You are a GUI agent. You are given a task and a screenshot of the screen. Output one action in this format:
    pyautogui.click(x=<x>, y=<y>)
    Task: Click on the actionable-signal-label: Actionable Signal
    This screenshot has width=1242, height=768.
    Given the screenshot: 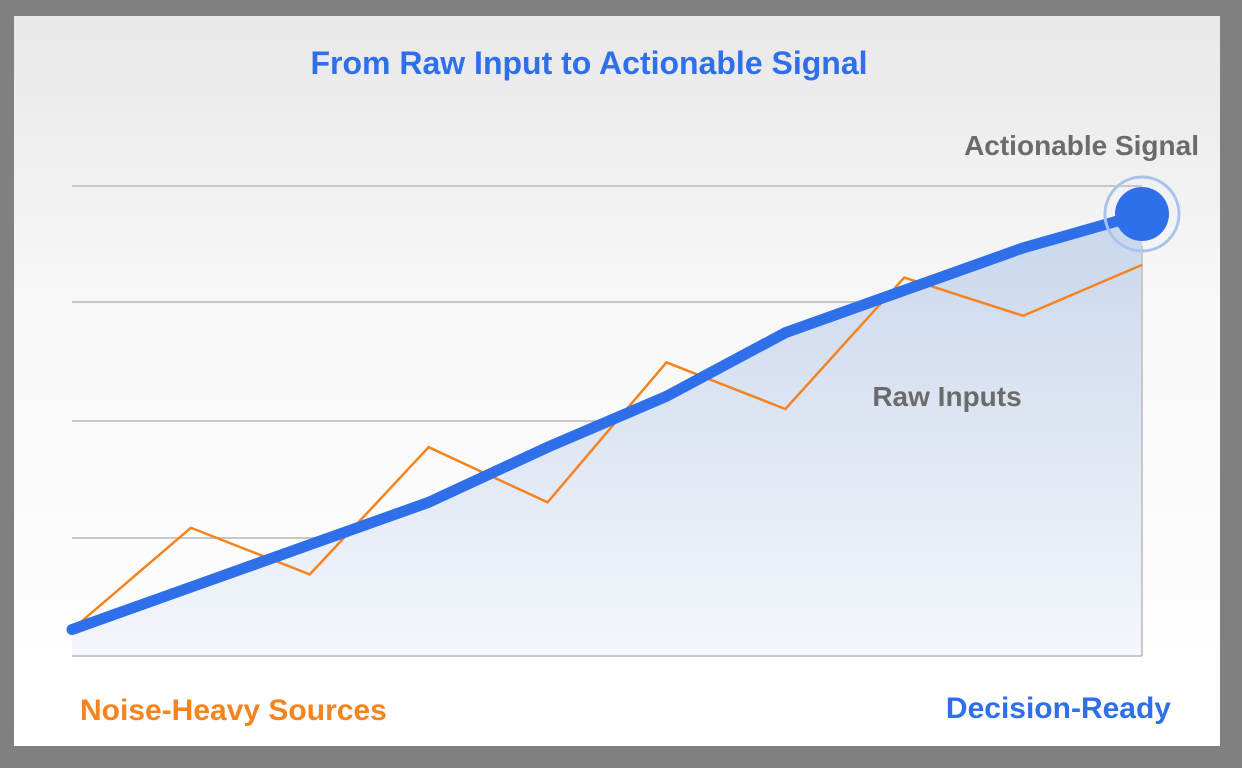 What is the action you would take?
    pyautogui.click(x=1081, y=145)
    